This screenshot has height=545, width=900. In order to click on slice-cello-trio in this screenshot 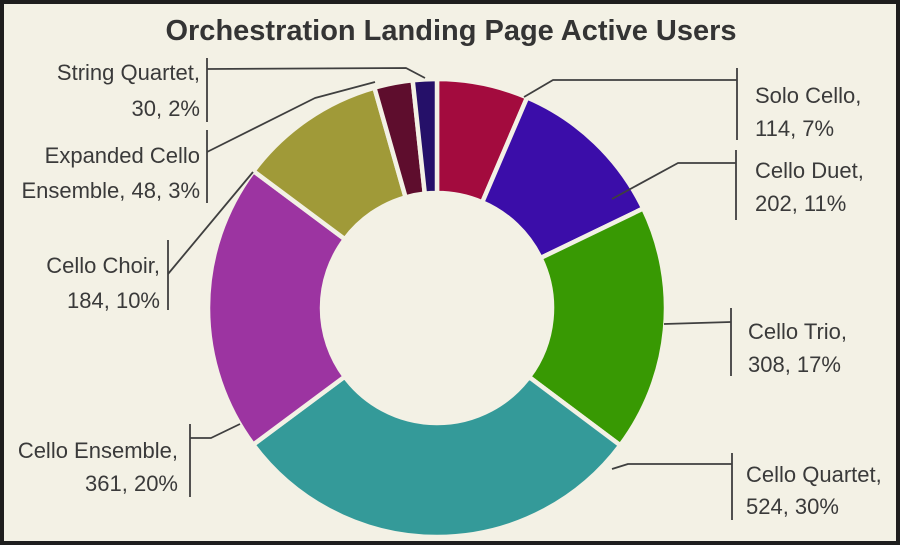, I will do `click(597, 327)`.